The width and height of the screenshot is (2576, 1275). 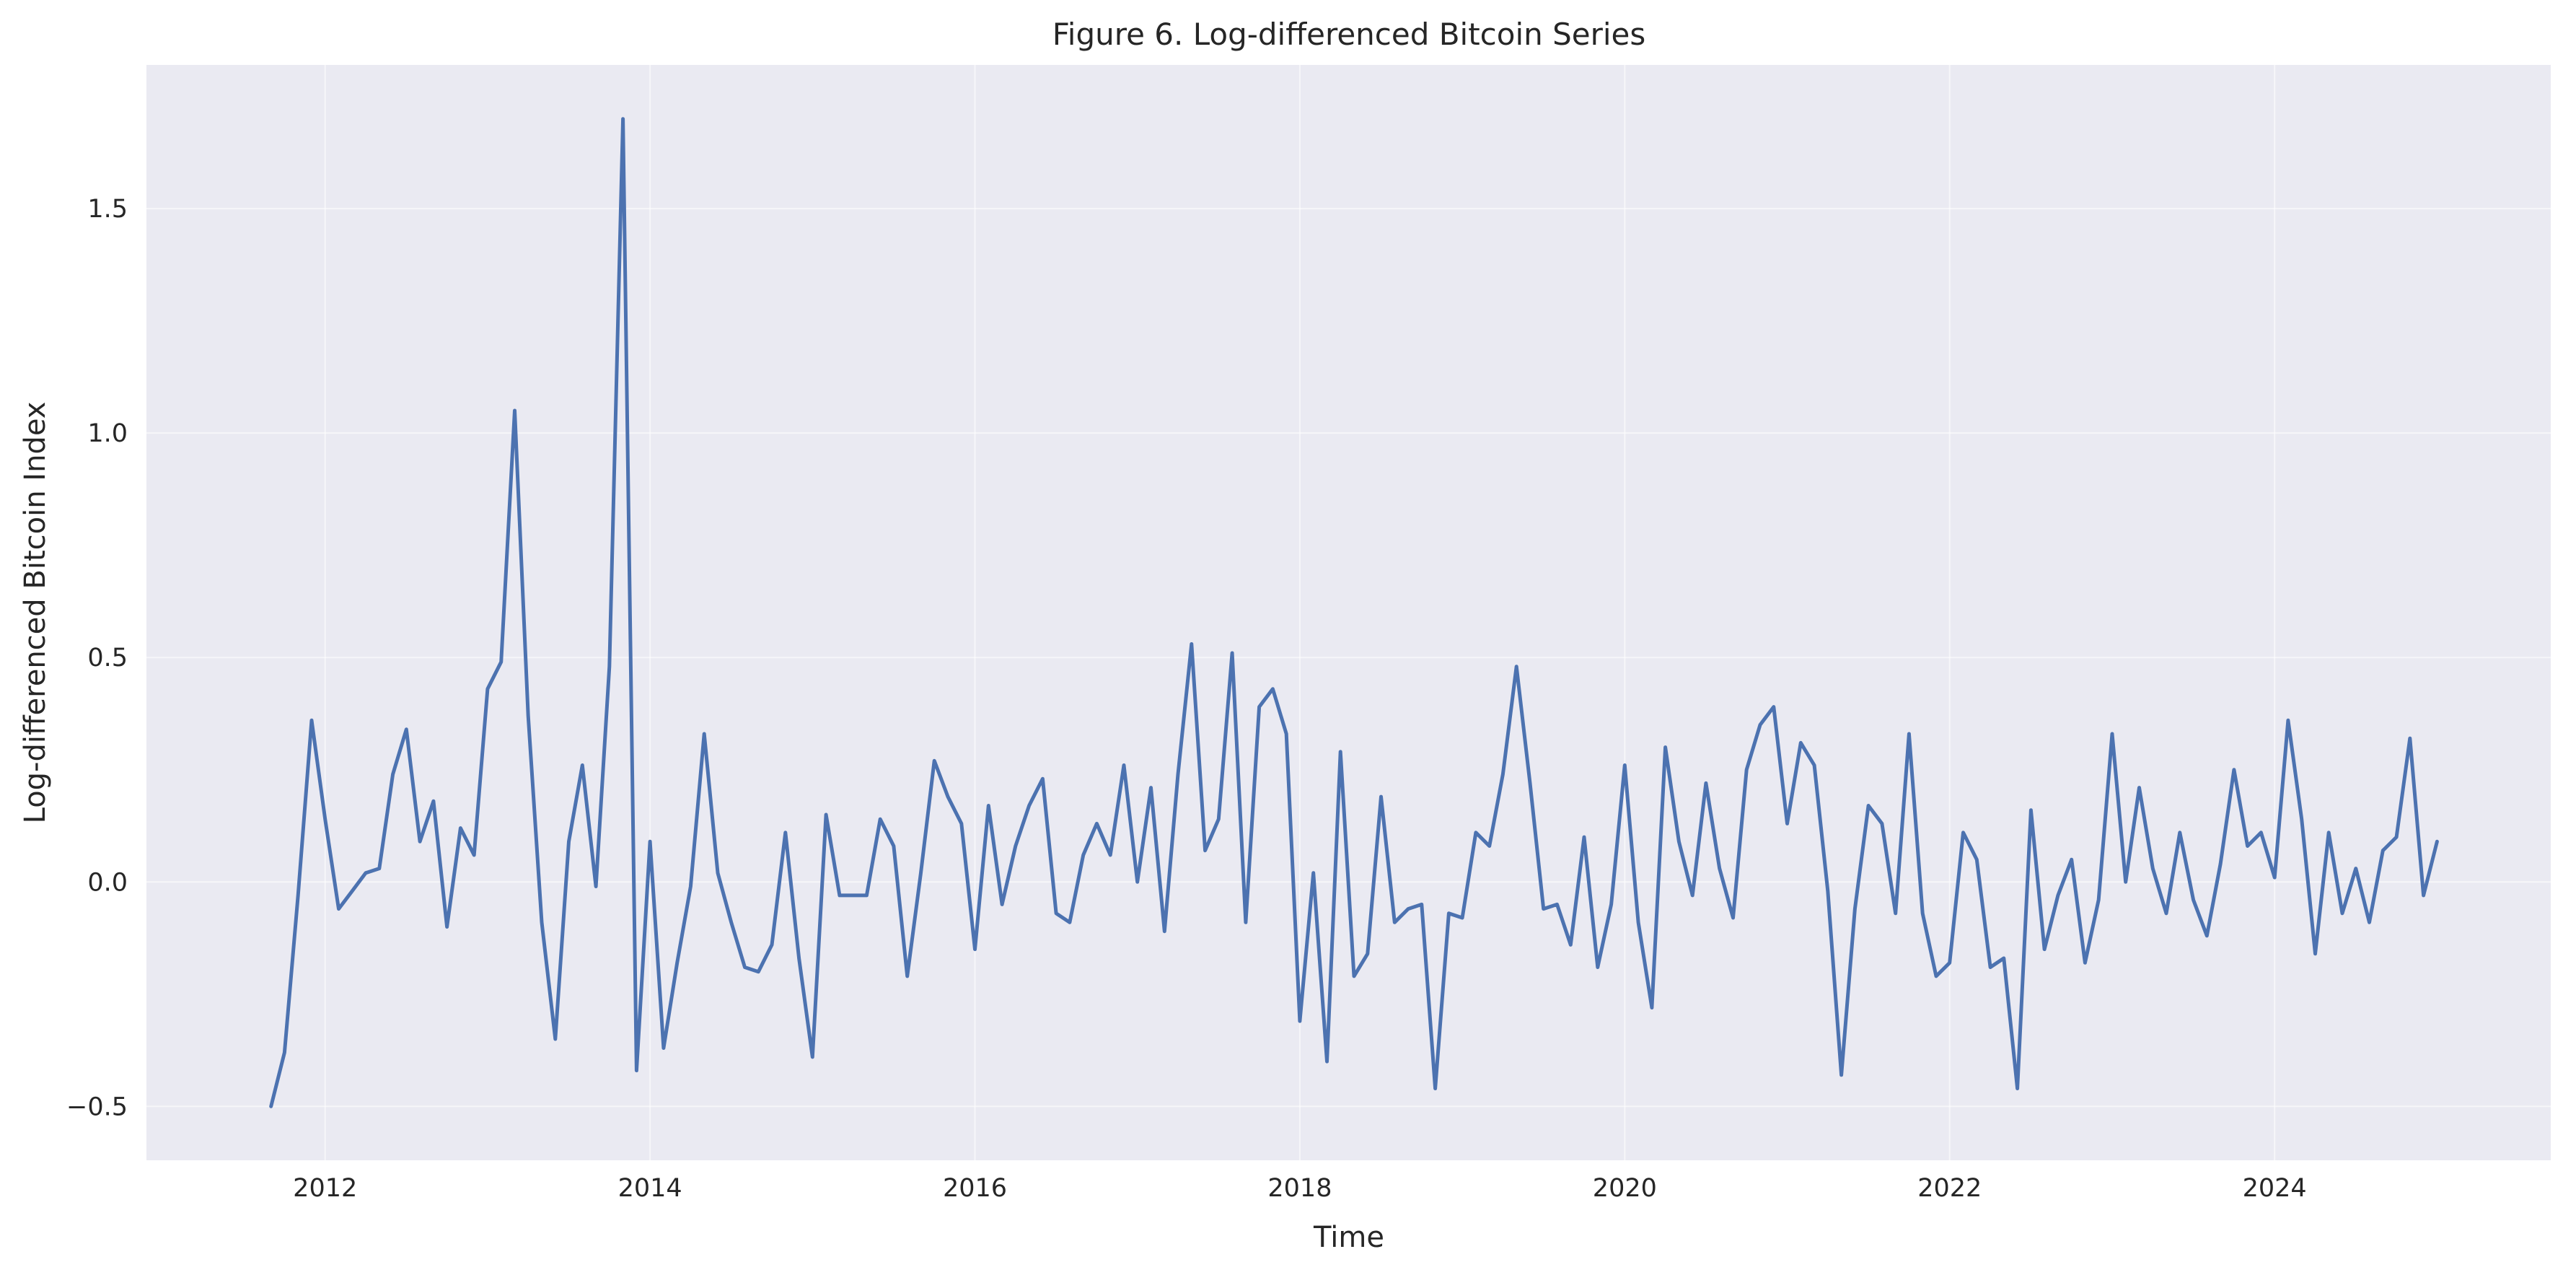 I want to click on x-tick-label: 2018, so click(x=1299, y=1189).